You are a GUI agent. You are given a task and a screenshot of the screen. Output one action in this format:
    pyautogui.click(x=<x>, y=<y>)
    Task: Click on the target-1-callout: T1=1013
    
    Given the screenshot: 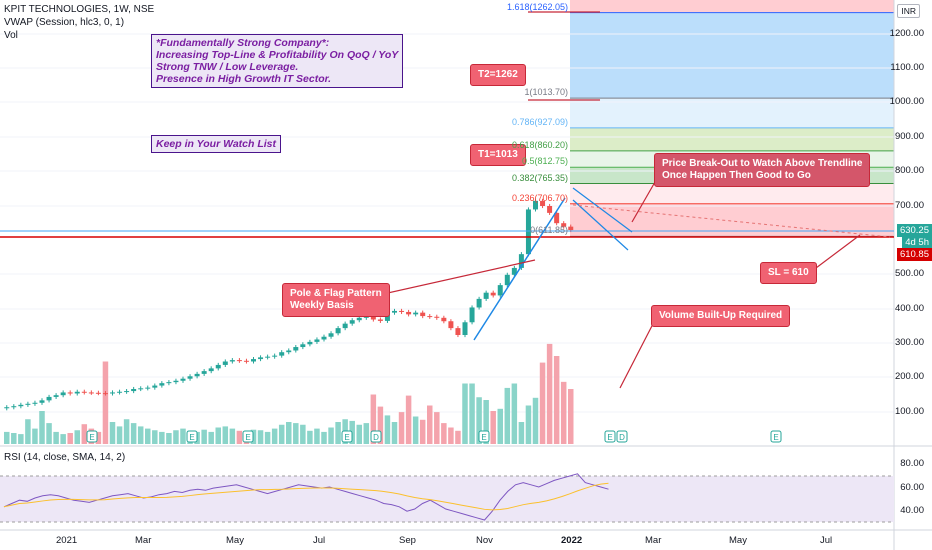 What is the action you would take?
    pyautogui.click(x=498, y=155)
    